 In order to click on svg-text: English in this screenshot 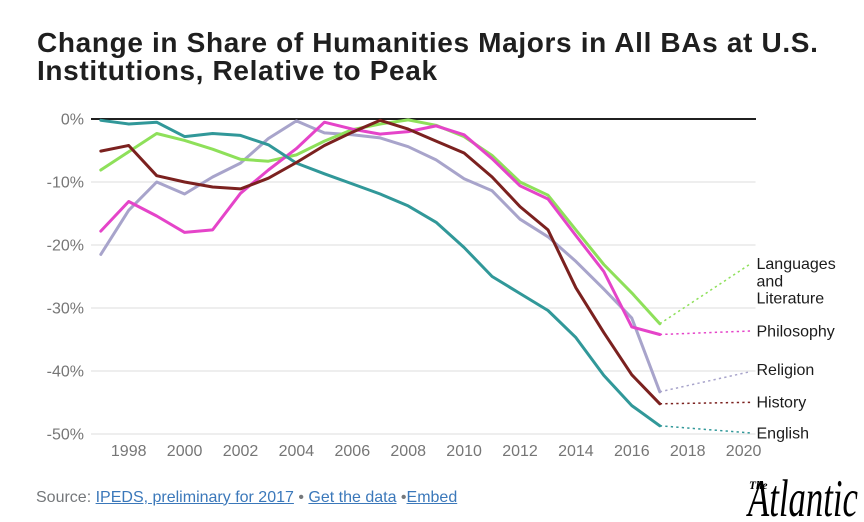, I will do `click(783, 434)`.